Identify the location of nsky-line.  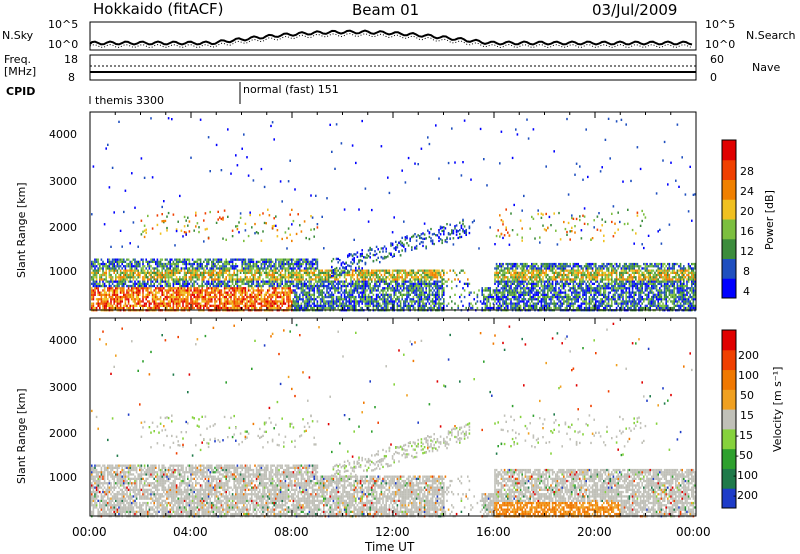
(391, 37).